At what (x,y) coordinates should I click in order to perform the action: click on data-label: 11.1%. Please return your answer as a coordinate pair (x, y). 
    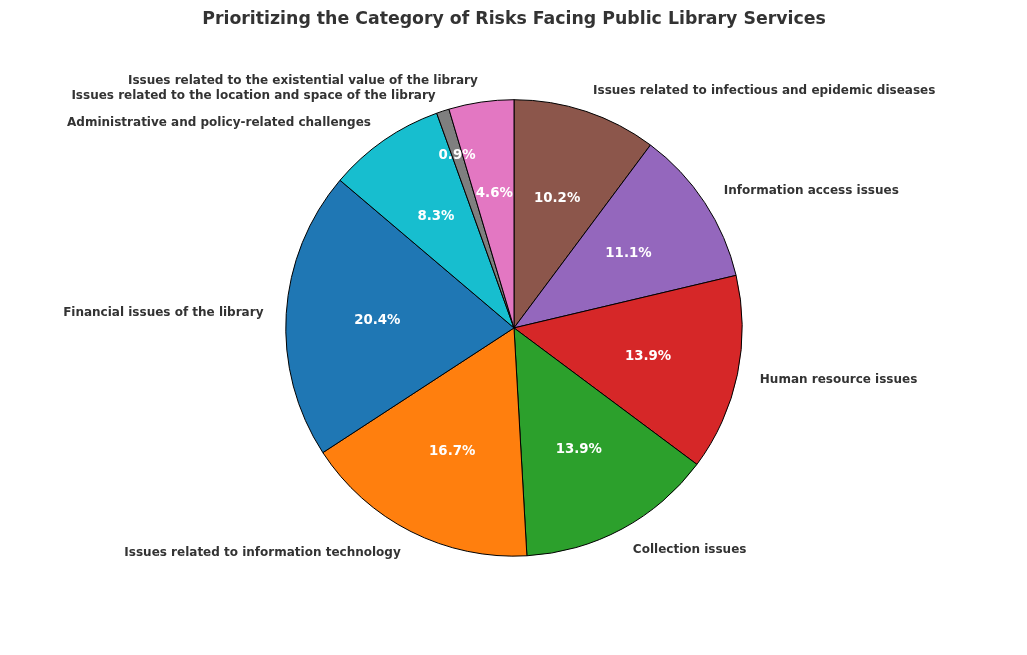
    Looking at the image, I should click on (628, 253).